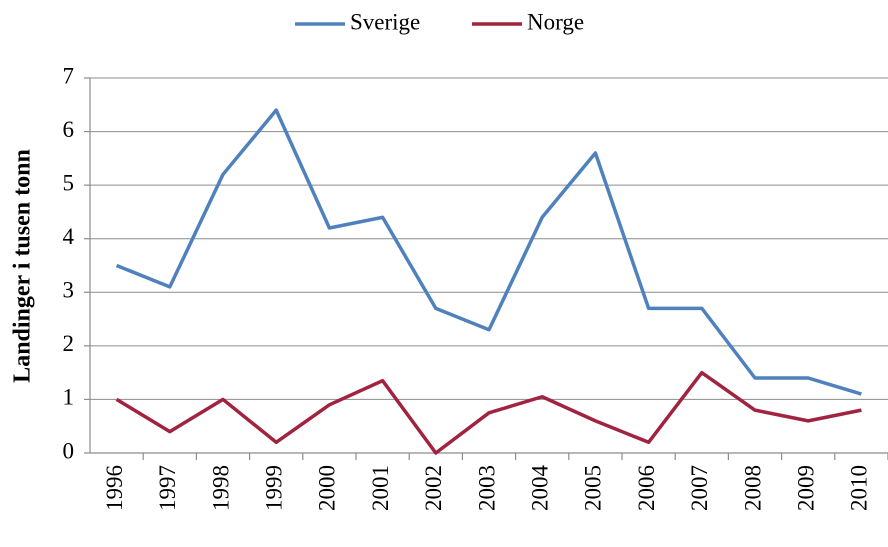  What do you see at coordinates (69, 182) in the screenshot?
I see `y-tick-label: 5` at bounding box center [69, 182].